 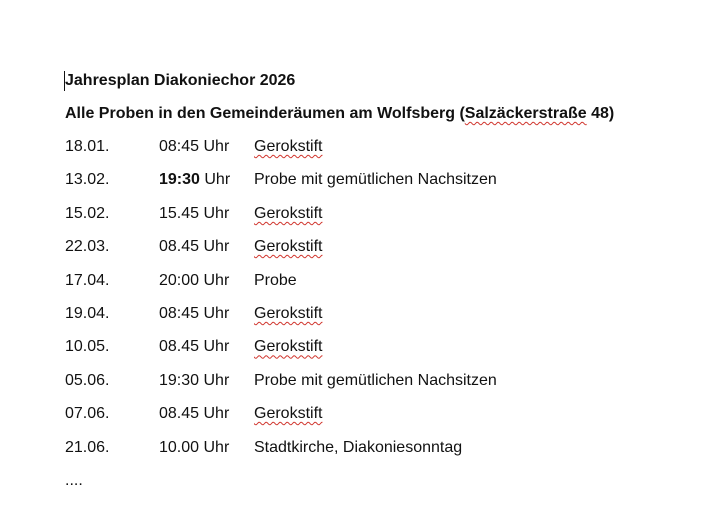 What do you see at coordinates (87, 380) in the screenshot?
I see `row-date: 05.06.` at bounding box center [87, 380].